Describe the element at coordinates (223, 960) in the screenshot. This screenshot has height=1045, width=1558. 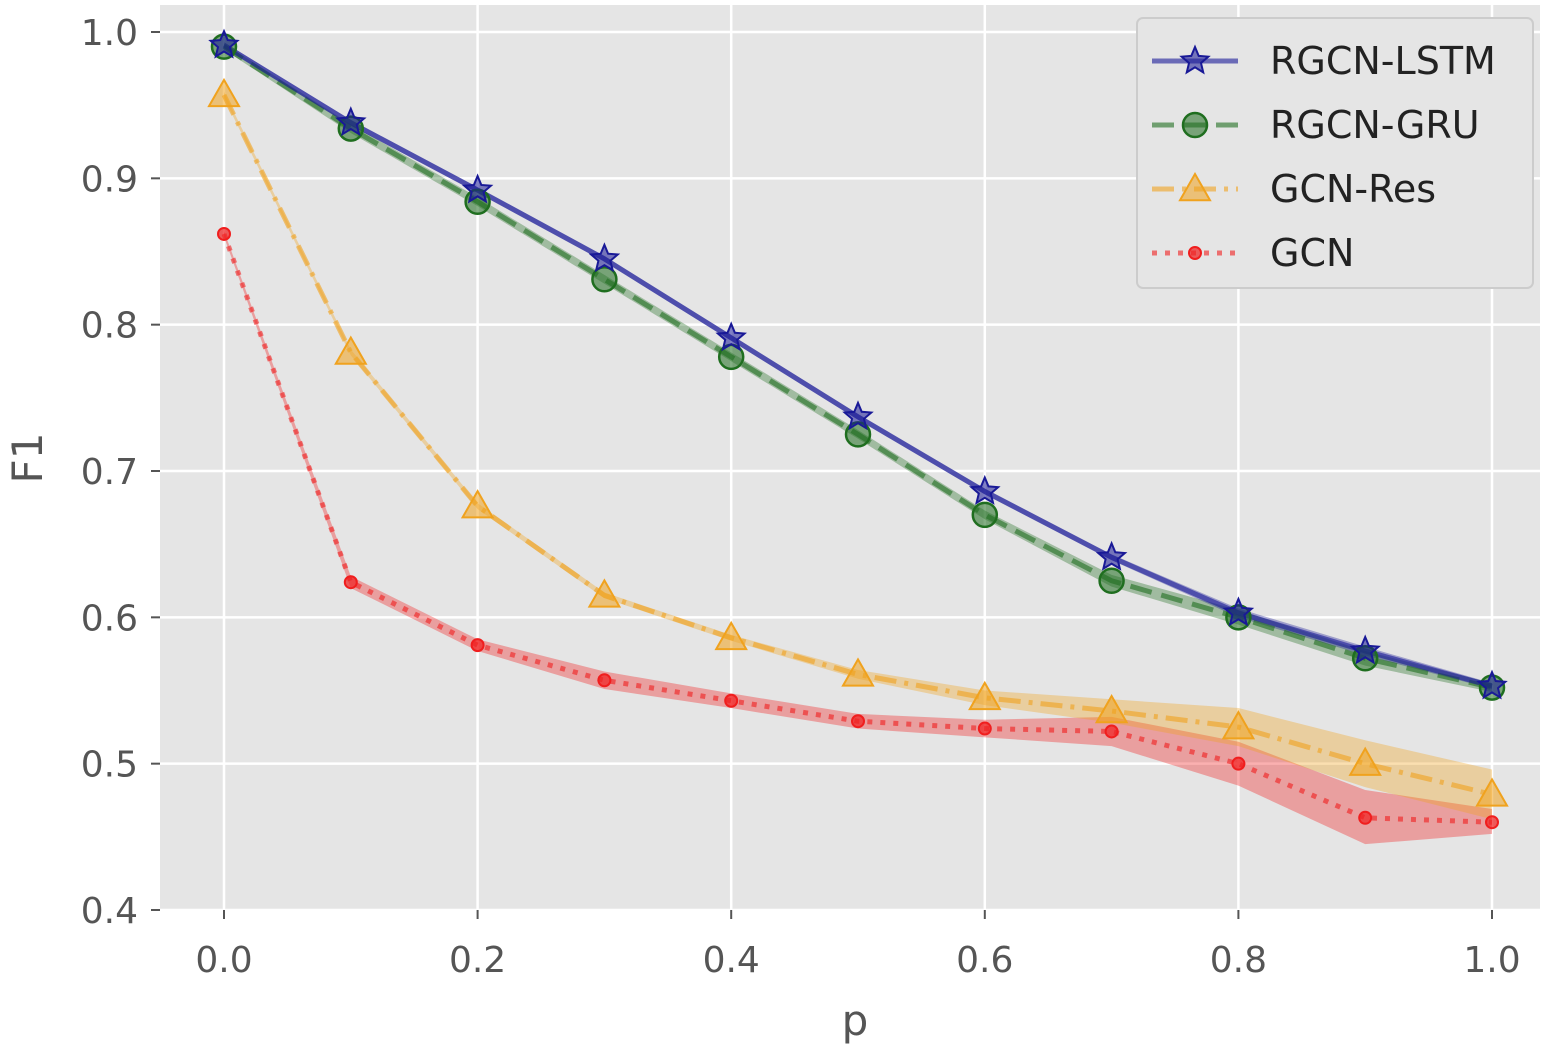
I see `x-tick-label: 0.0` at that location.